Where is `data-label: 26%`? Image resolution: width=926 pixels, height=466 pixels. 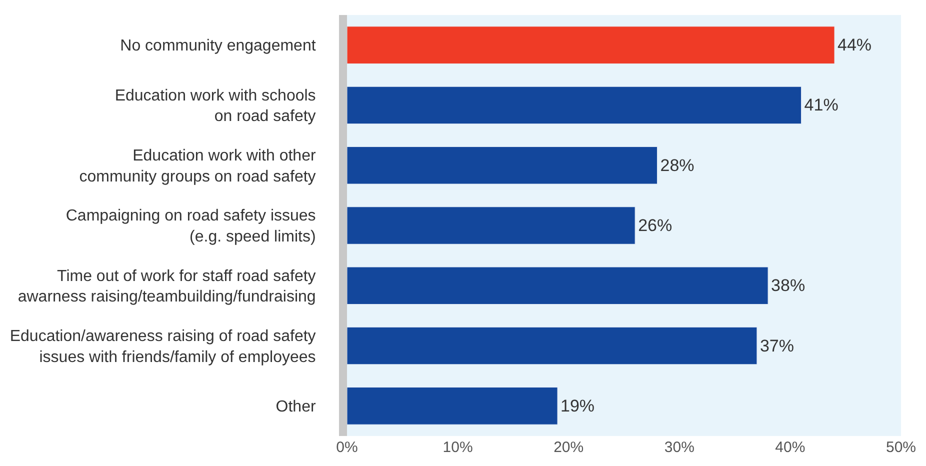
data-label: 26% is located at coordinates (655, 225).